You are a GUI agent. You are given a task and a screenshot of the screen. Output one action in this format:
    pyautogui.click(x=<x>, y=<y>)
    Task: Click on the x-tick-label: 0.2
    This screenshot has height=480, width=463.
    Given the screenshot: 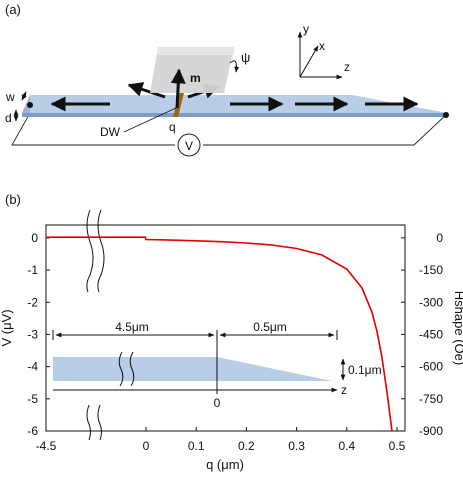 What is the action you would take?
    pyautogui.click(x=246, y=446)
    